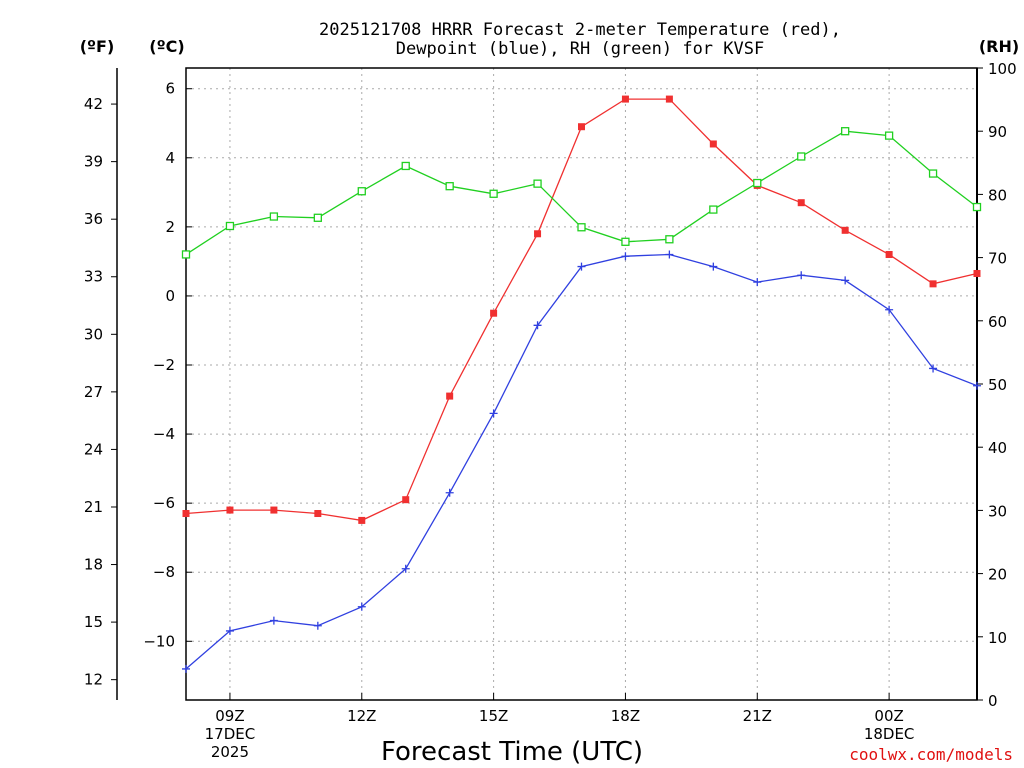  I want to click on fahrenheit-tick-label: 12, so click(93, 680).